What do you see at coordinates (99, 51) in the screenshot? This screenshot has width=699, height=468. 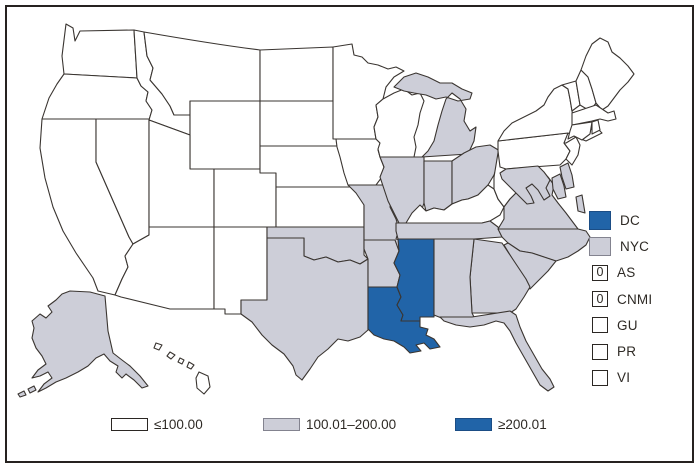 I see `state-washington` at bounding box center [99, 51].